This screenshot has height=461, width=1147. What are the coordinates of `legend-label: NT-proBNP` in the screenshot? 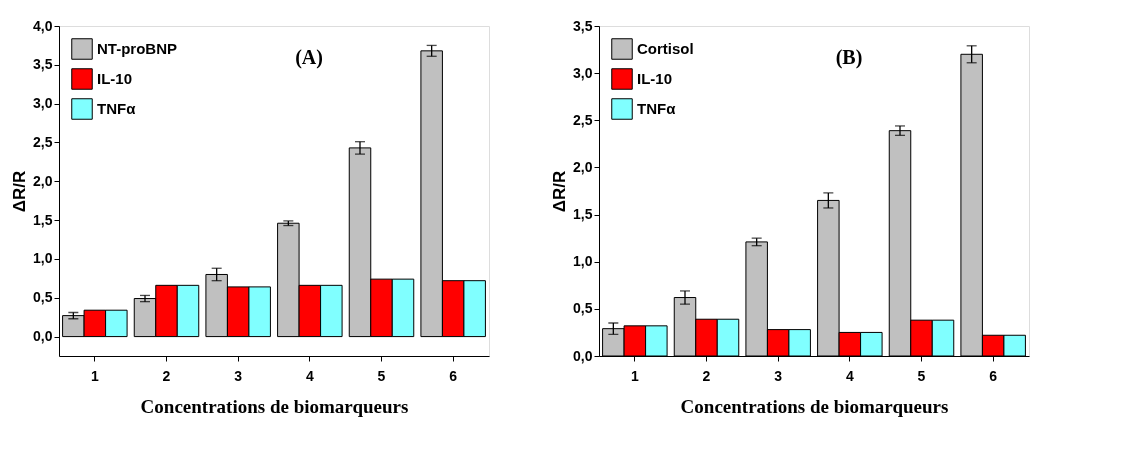 It's located at (137, 48).